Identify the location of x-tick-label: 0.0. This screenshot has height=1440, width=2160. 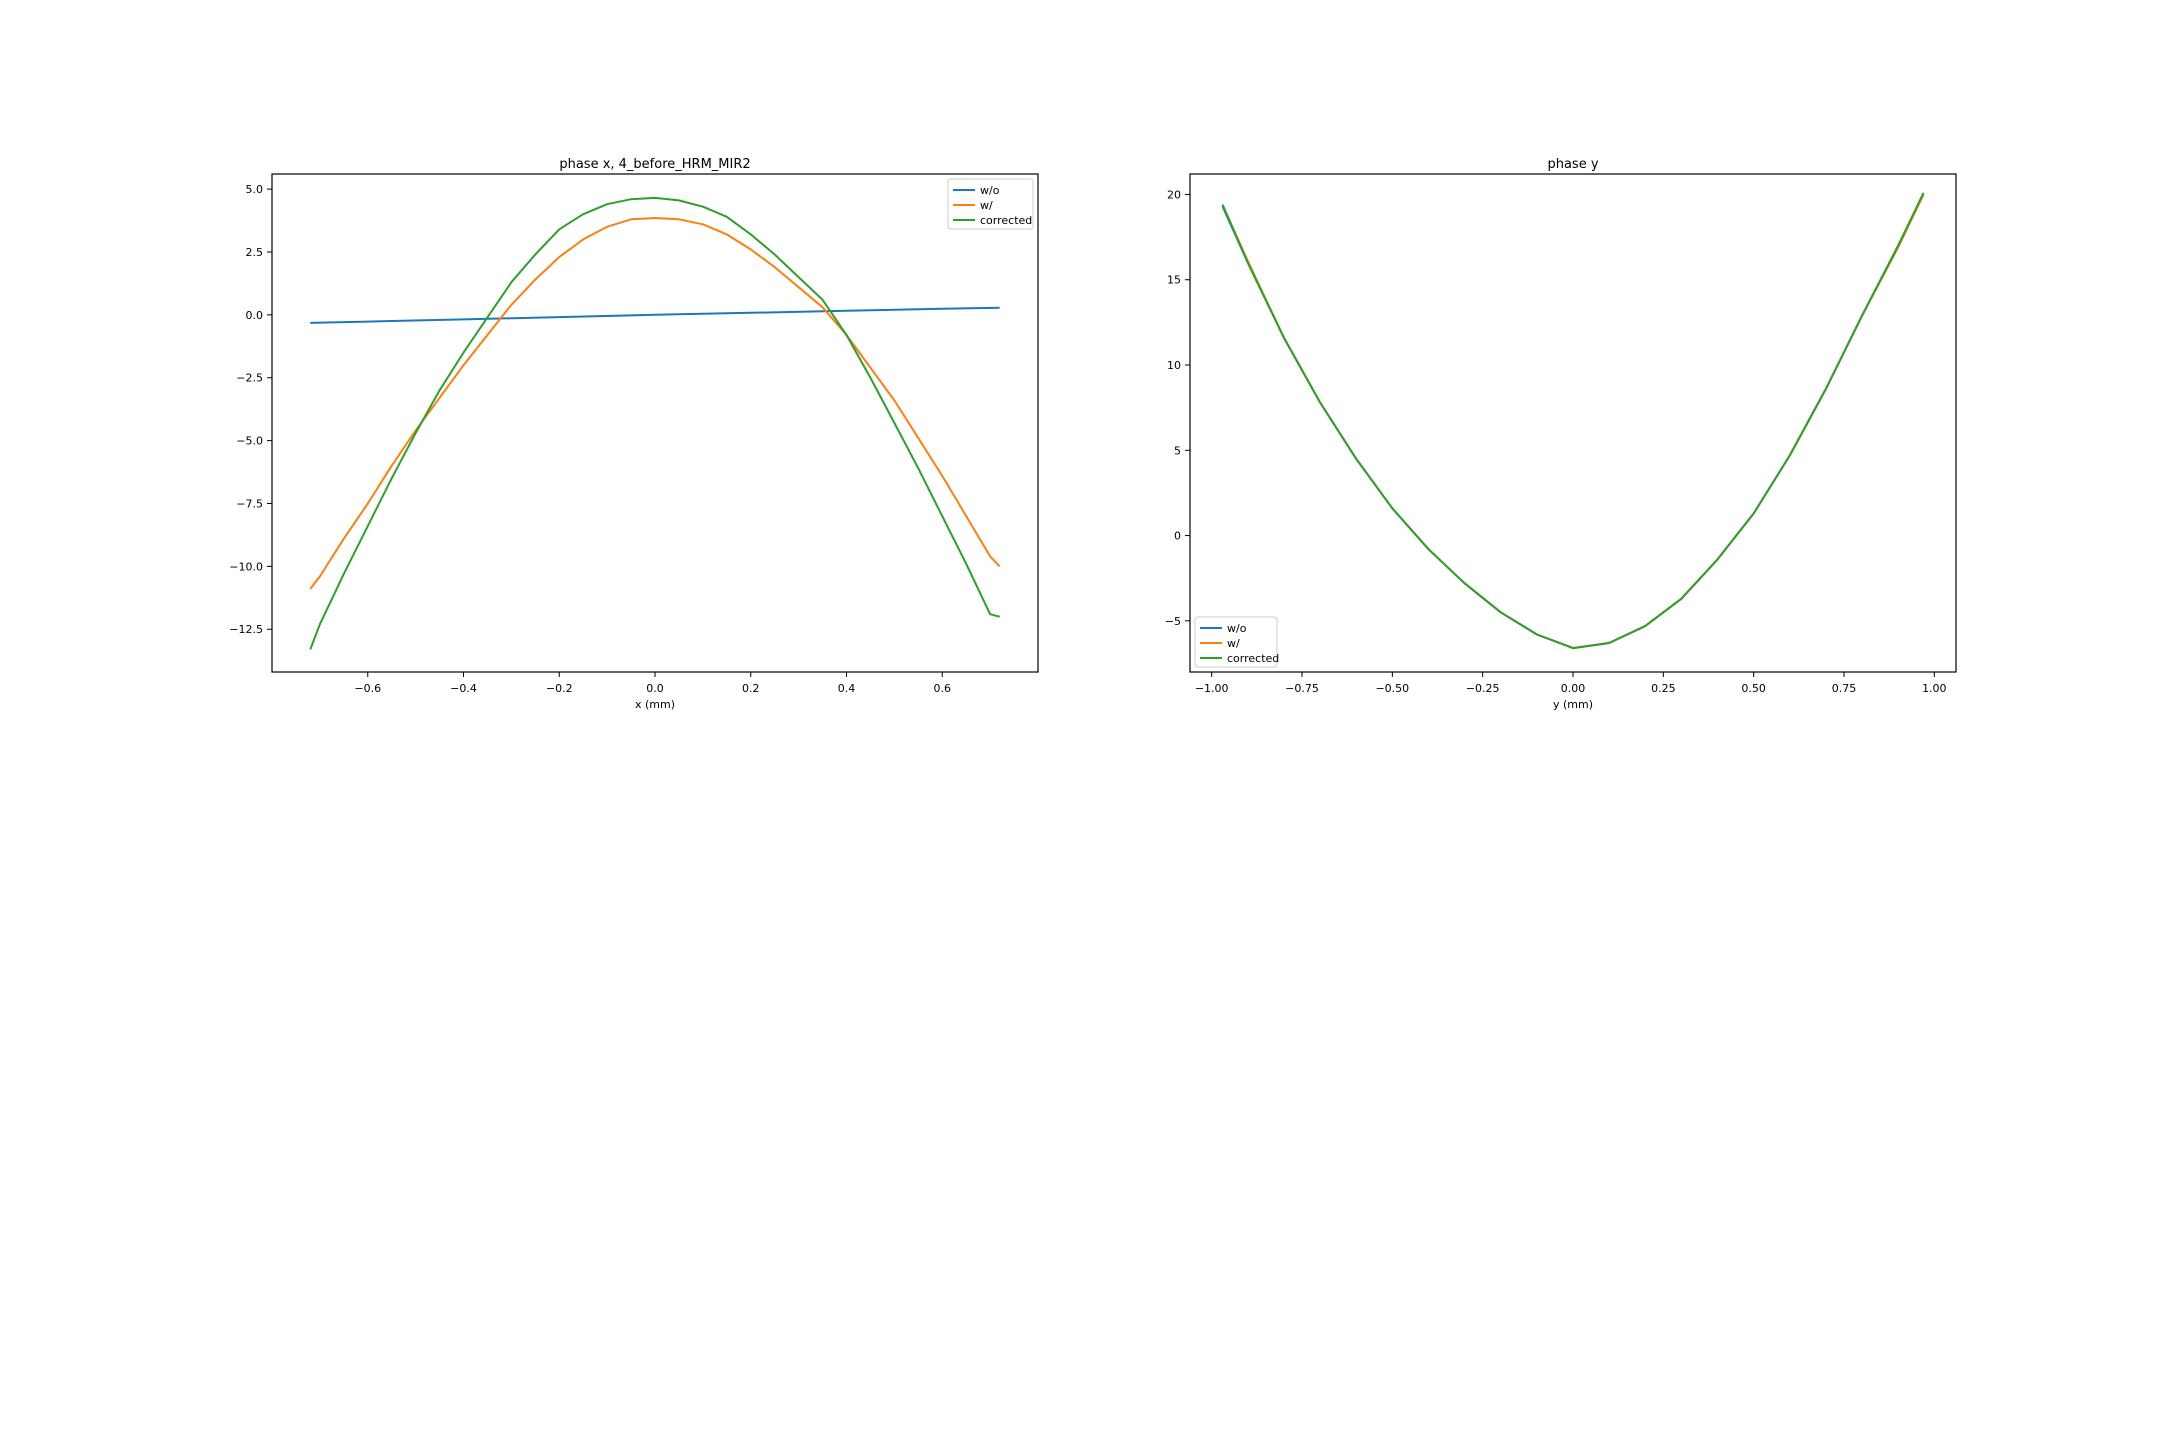
(655, 688).